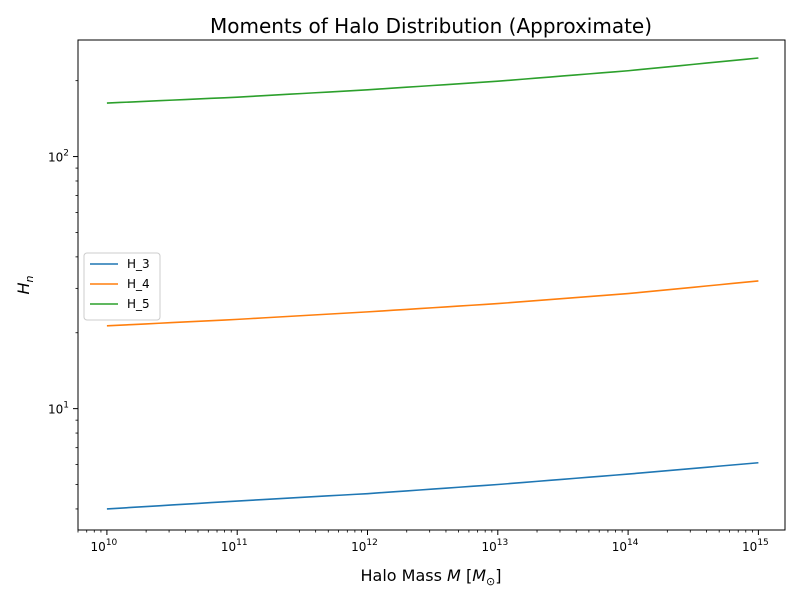 The width and height of the screenshot is (800, 600). Describe the element at coordinates (58, 157) in the screenshot. I see `y-tick-label: 10²` at that location.